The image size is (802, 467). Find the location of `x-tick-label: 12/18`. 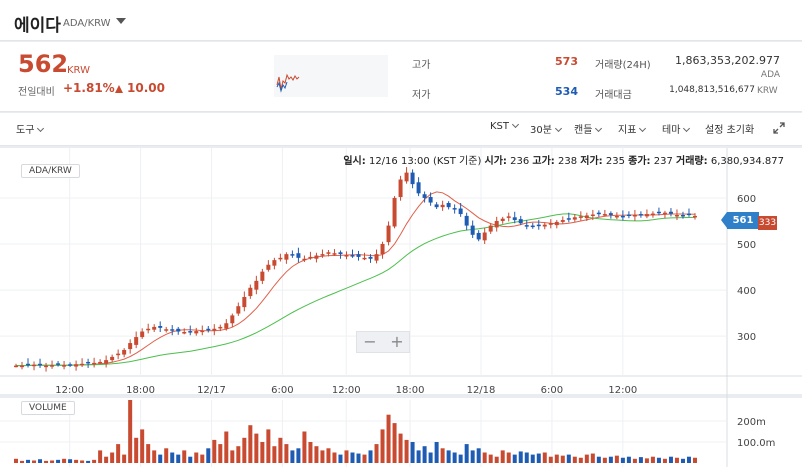

x-tick-label: 12/18 is located at coordinates (481, 390).